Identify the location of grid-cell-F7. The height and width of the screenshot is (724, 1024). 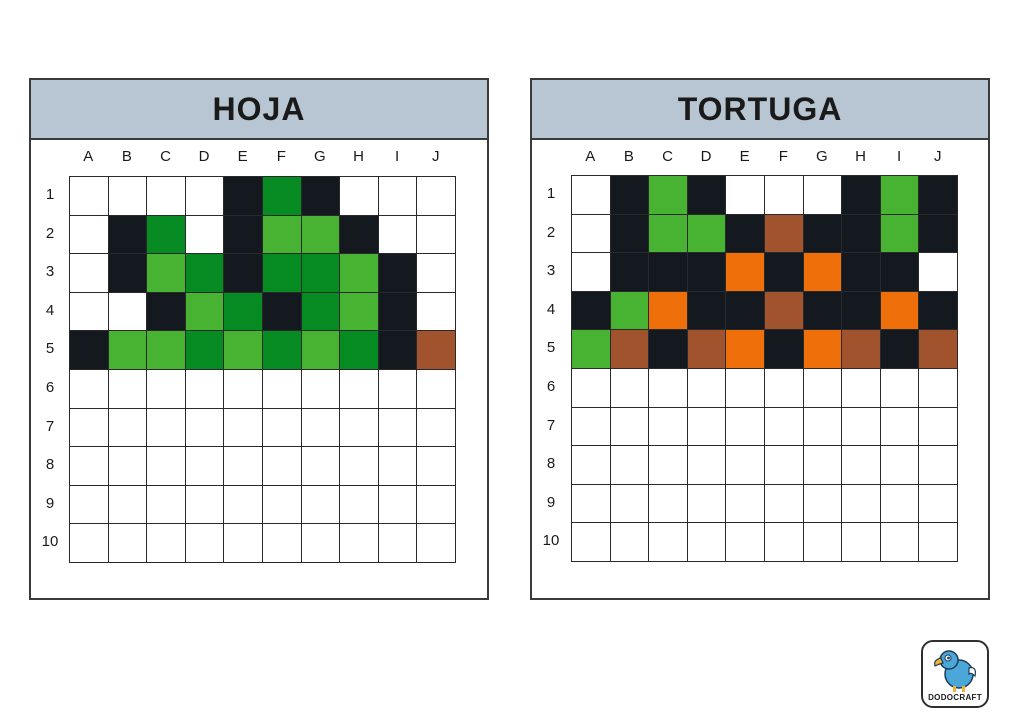
(282, 428).